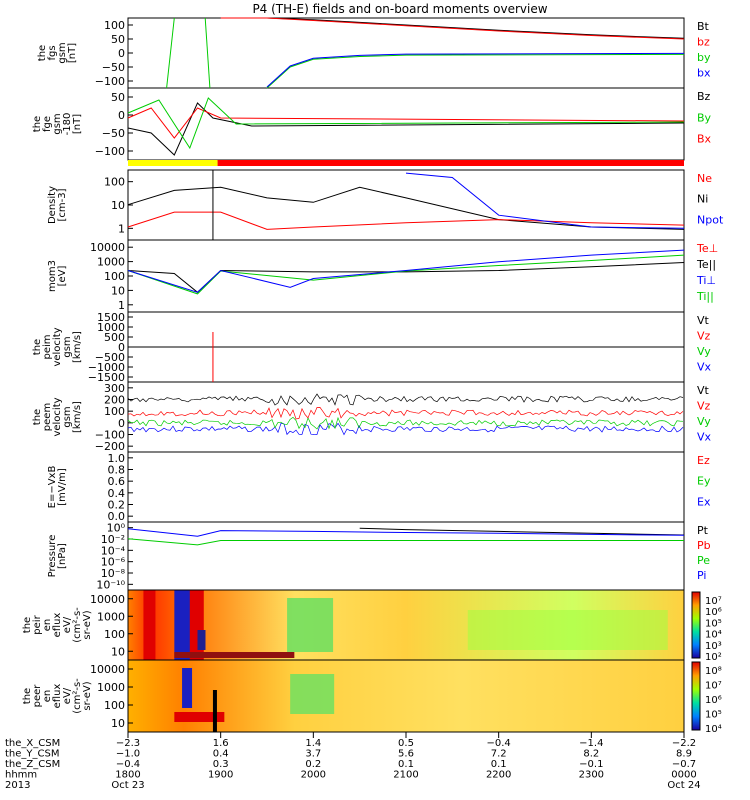 The width and height of the screenshot is (750, 800). What do you see at coordinates (118, 723) in the screenshot?
I see `y-tick-label: 10` at bounding box center [118, 723].